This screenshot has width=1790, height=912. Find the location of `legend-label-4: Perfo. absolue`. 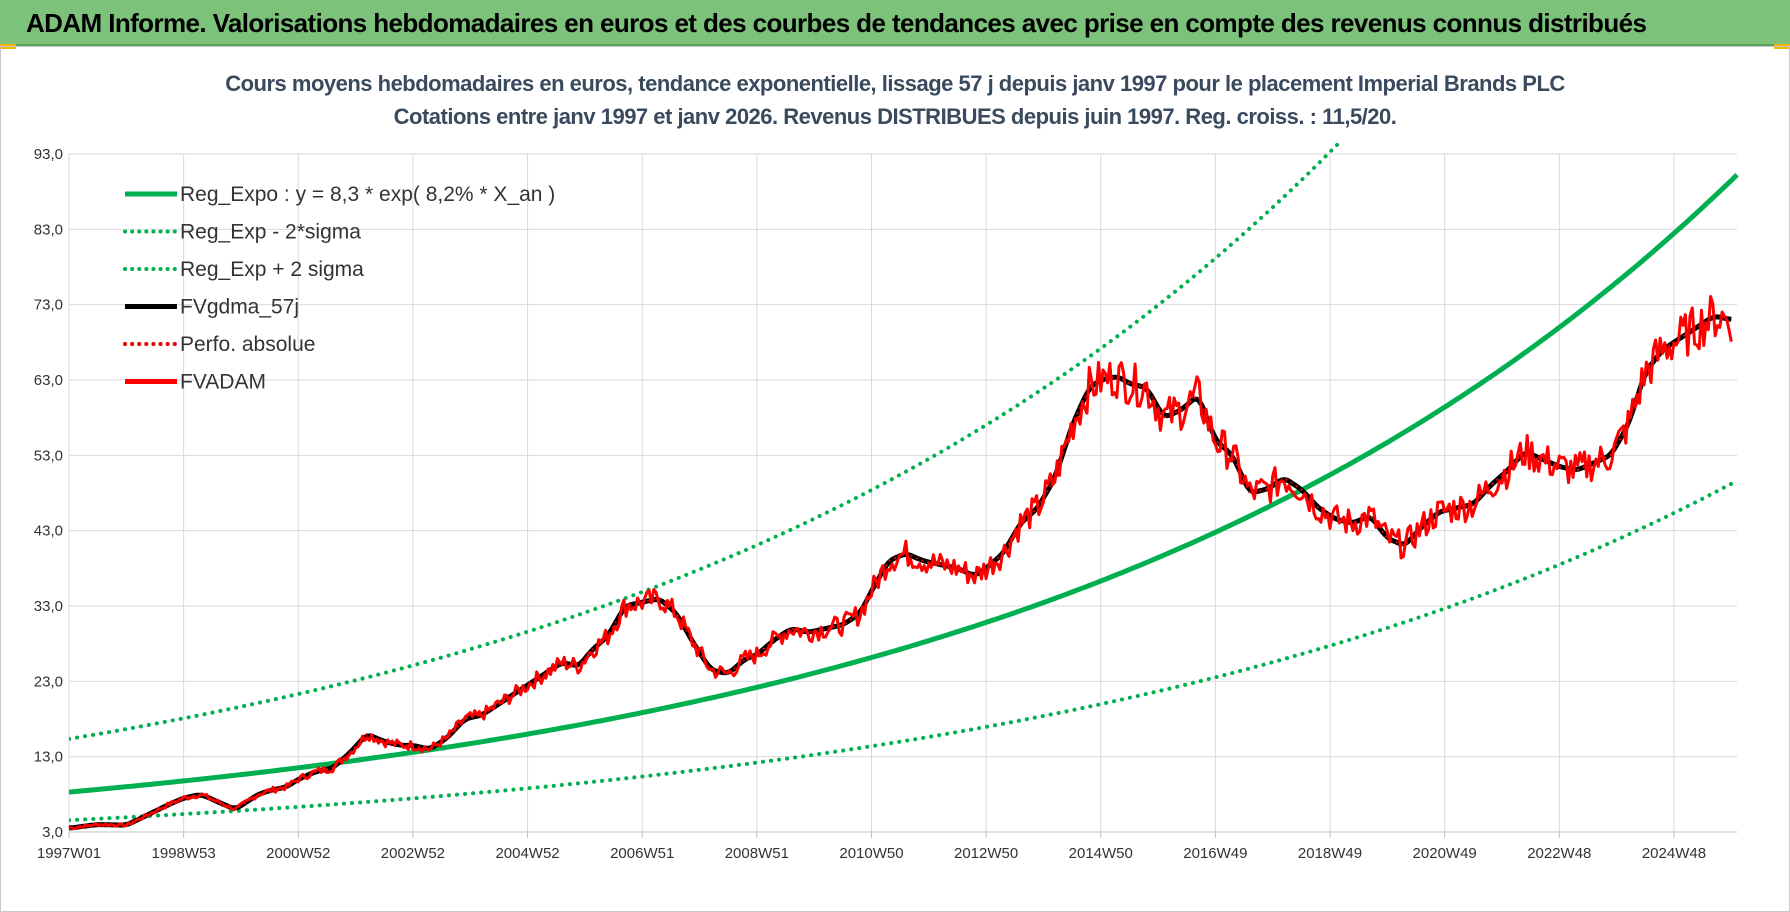

legend-label-4: Perfo. absolue is located at coordinates (247, 344).